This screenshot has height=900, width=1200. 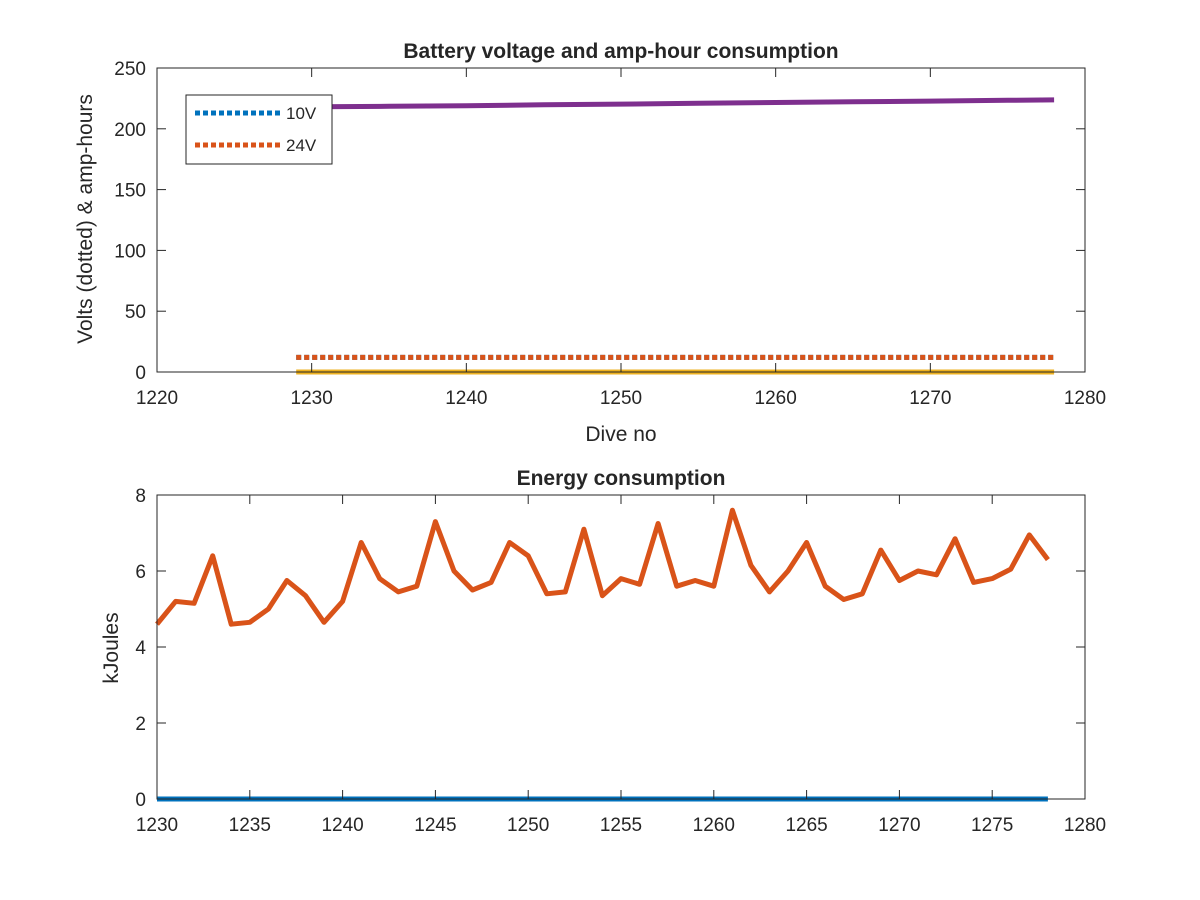 I want to click on energy-y-tick-label: 8, so click(x=140, y=496).